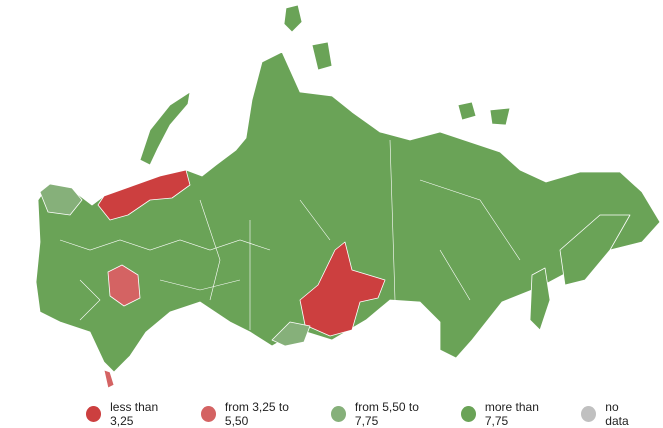 This screenshot has height=428, width=663. Describe the element at coordinates (595, 250) in the screenshot. I see `region-kamchatka` at that location.